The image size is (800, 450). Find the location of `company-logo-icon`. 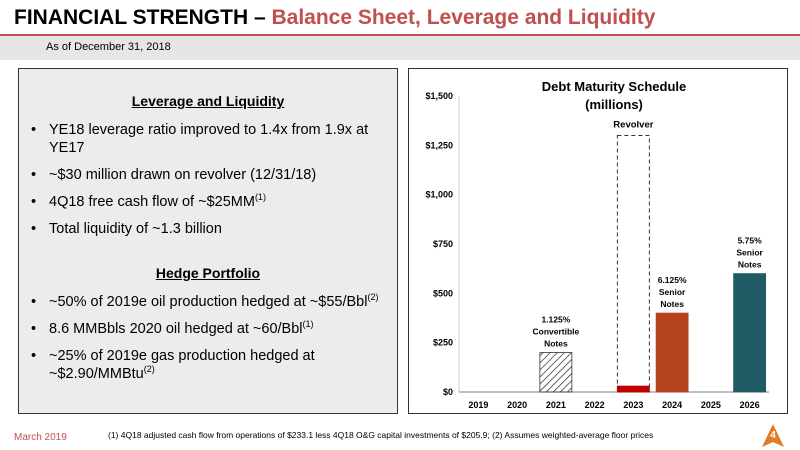

company-logo-icon is located at coordinates (773, 435).